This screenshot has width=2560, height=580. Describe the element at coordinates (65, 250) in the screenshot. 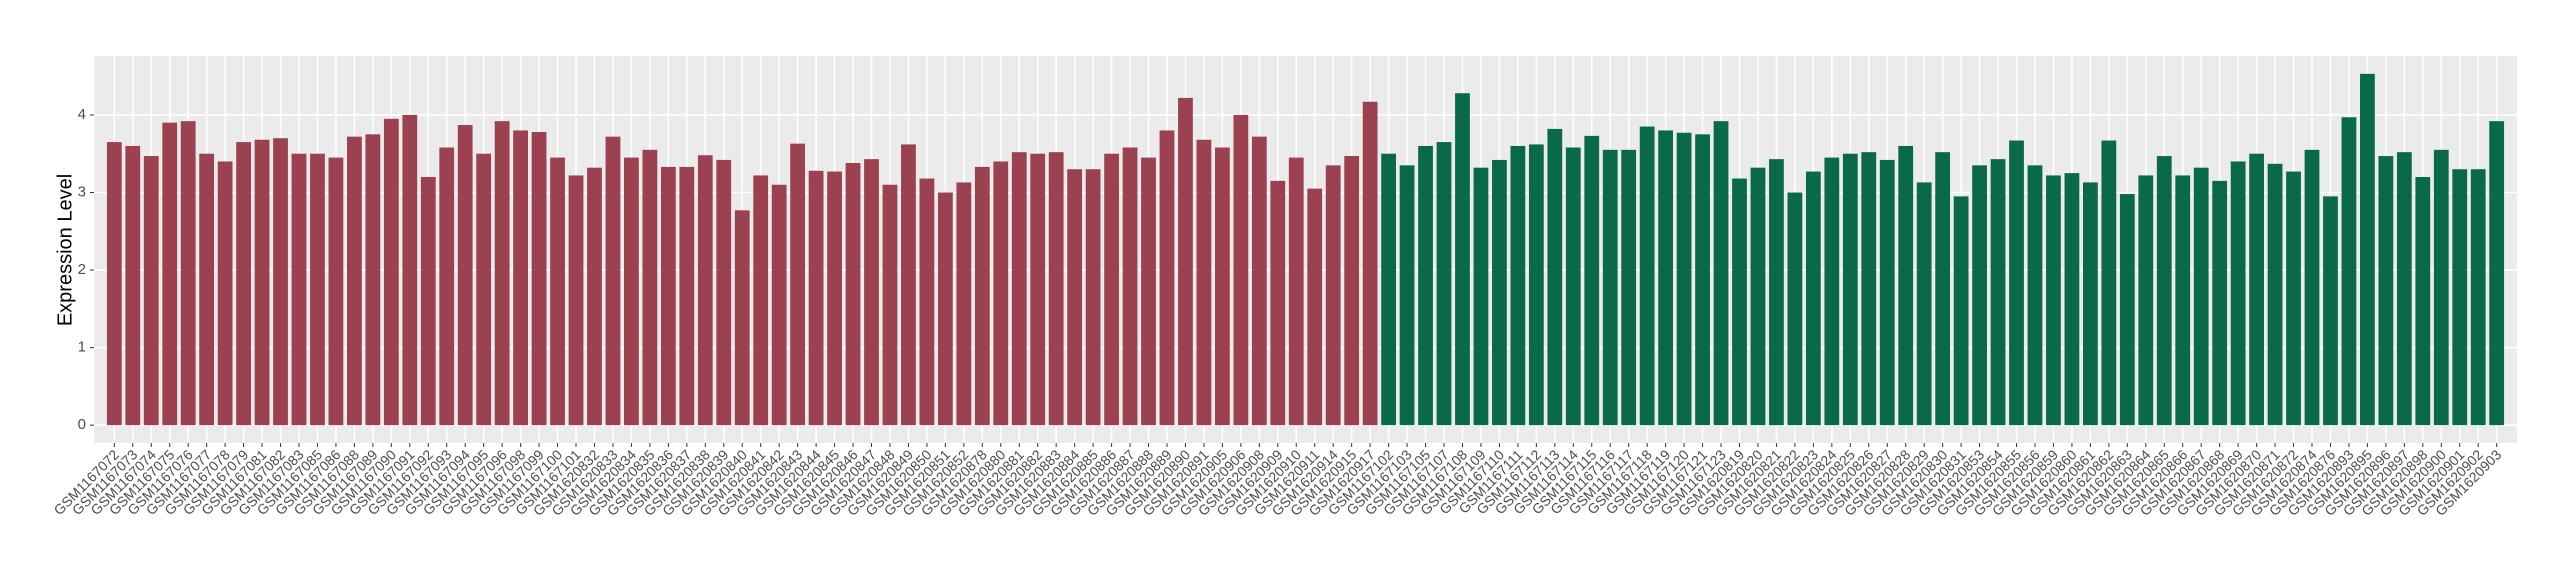

I see `y-axis-title: Expression Level` at that location.